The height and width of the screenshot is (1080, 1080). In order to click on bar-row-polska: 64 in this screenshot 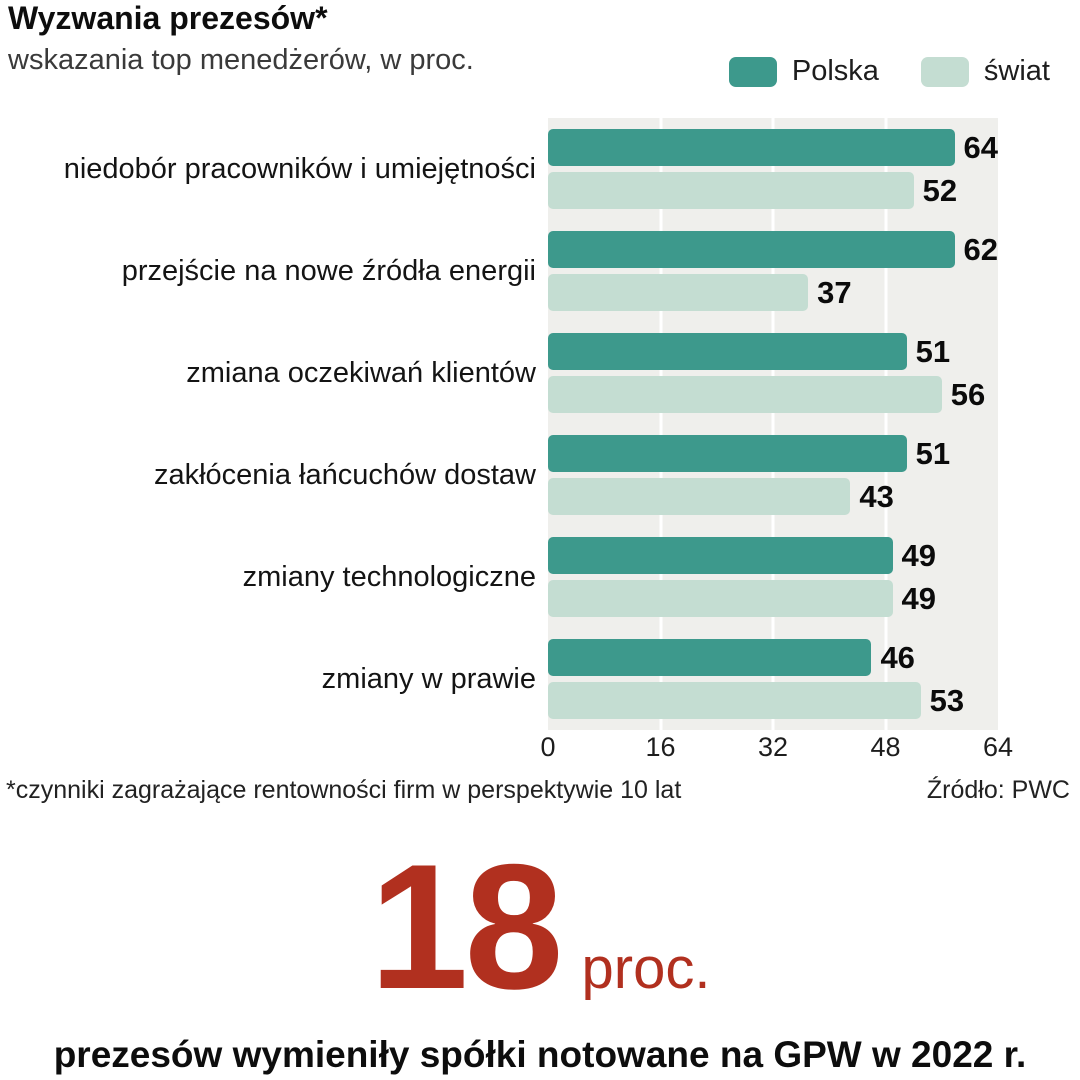, I will do `click(773, 147)`.